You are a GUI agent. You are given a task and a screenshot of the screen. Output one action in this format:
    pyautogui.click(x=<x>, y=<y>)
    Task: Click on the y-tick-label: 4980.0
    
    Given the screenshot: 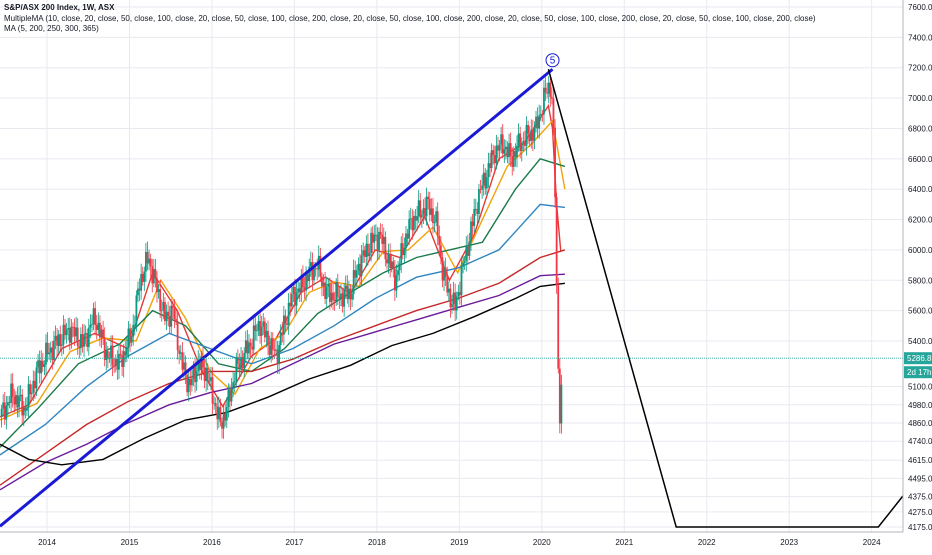 What is the action you would take?
    pyautogui.click(x=920, y=405)
    